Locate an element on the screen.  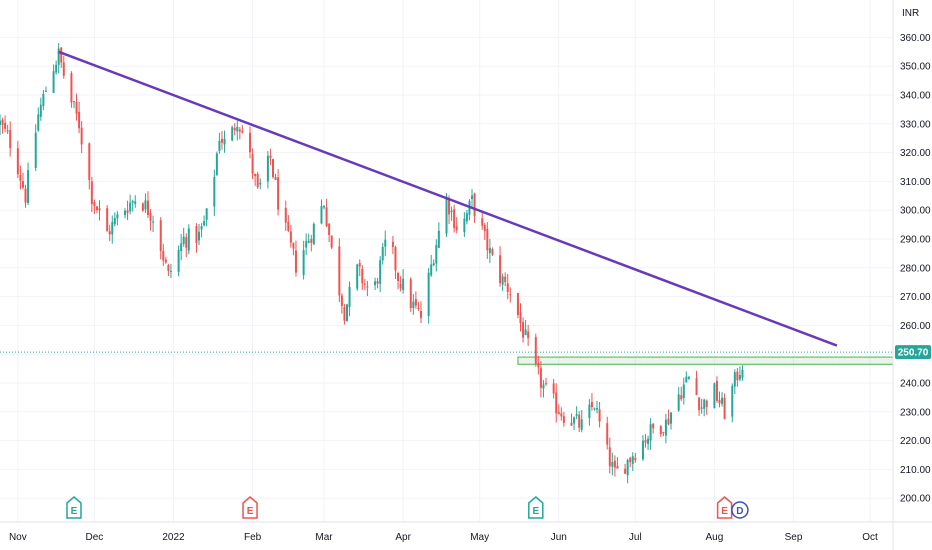
x-tick-label: Jun is located at coordinates (559, 537).